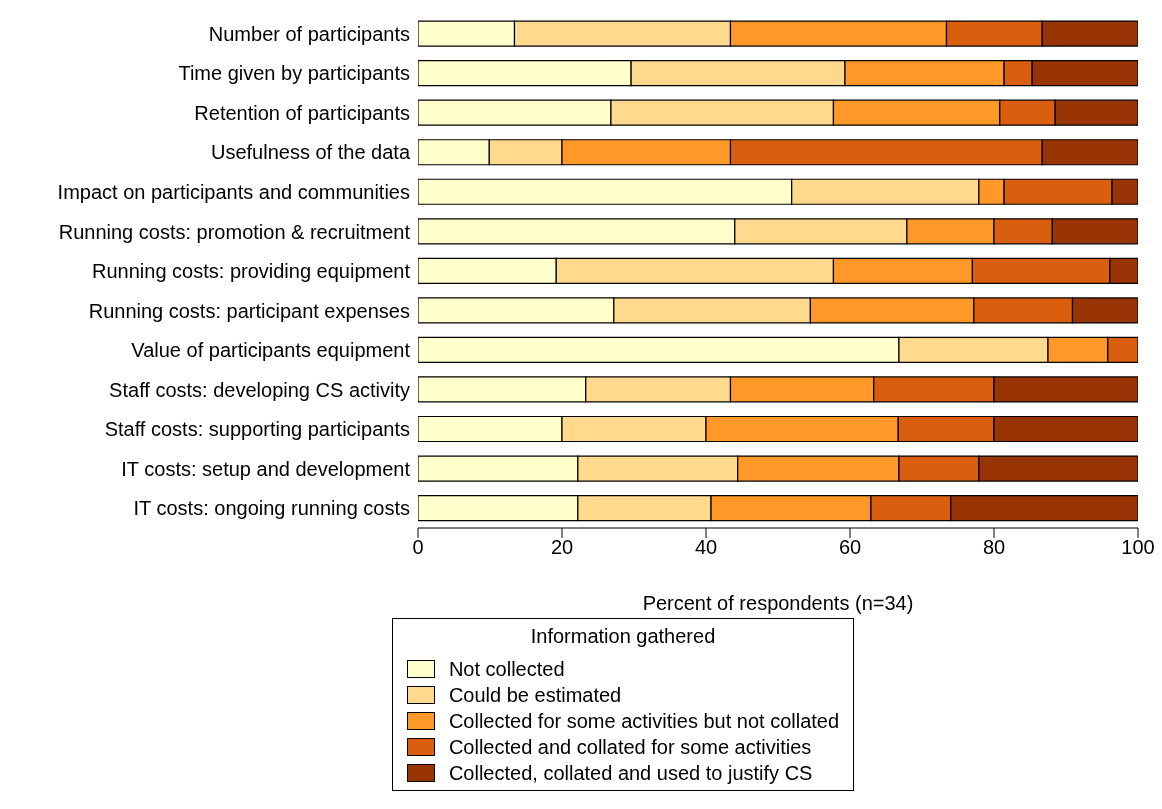 This screenshot has width=1162, height=809. Describe the element at coordinates (630, 747) in the screenshot. I see `legend-label: Collected and collated for some activities` at that location.